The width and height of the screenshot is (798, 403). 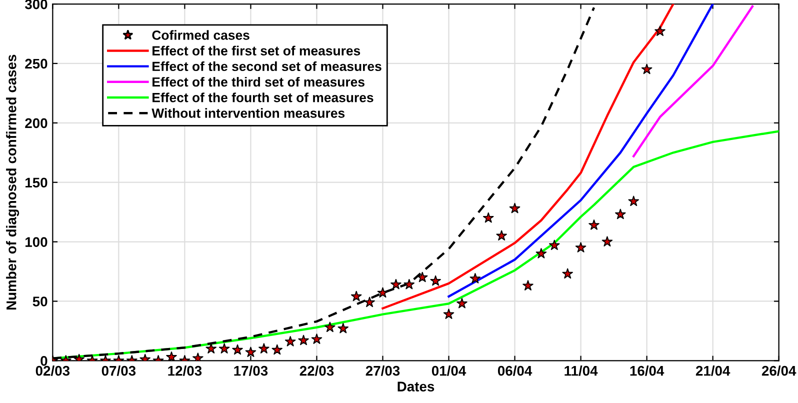 I want to click on y-tick-label: 0, so click(x=44, y=361).